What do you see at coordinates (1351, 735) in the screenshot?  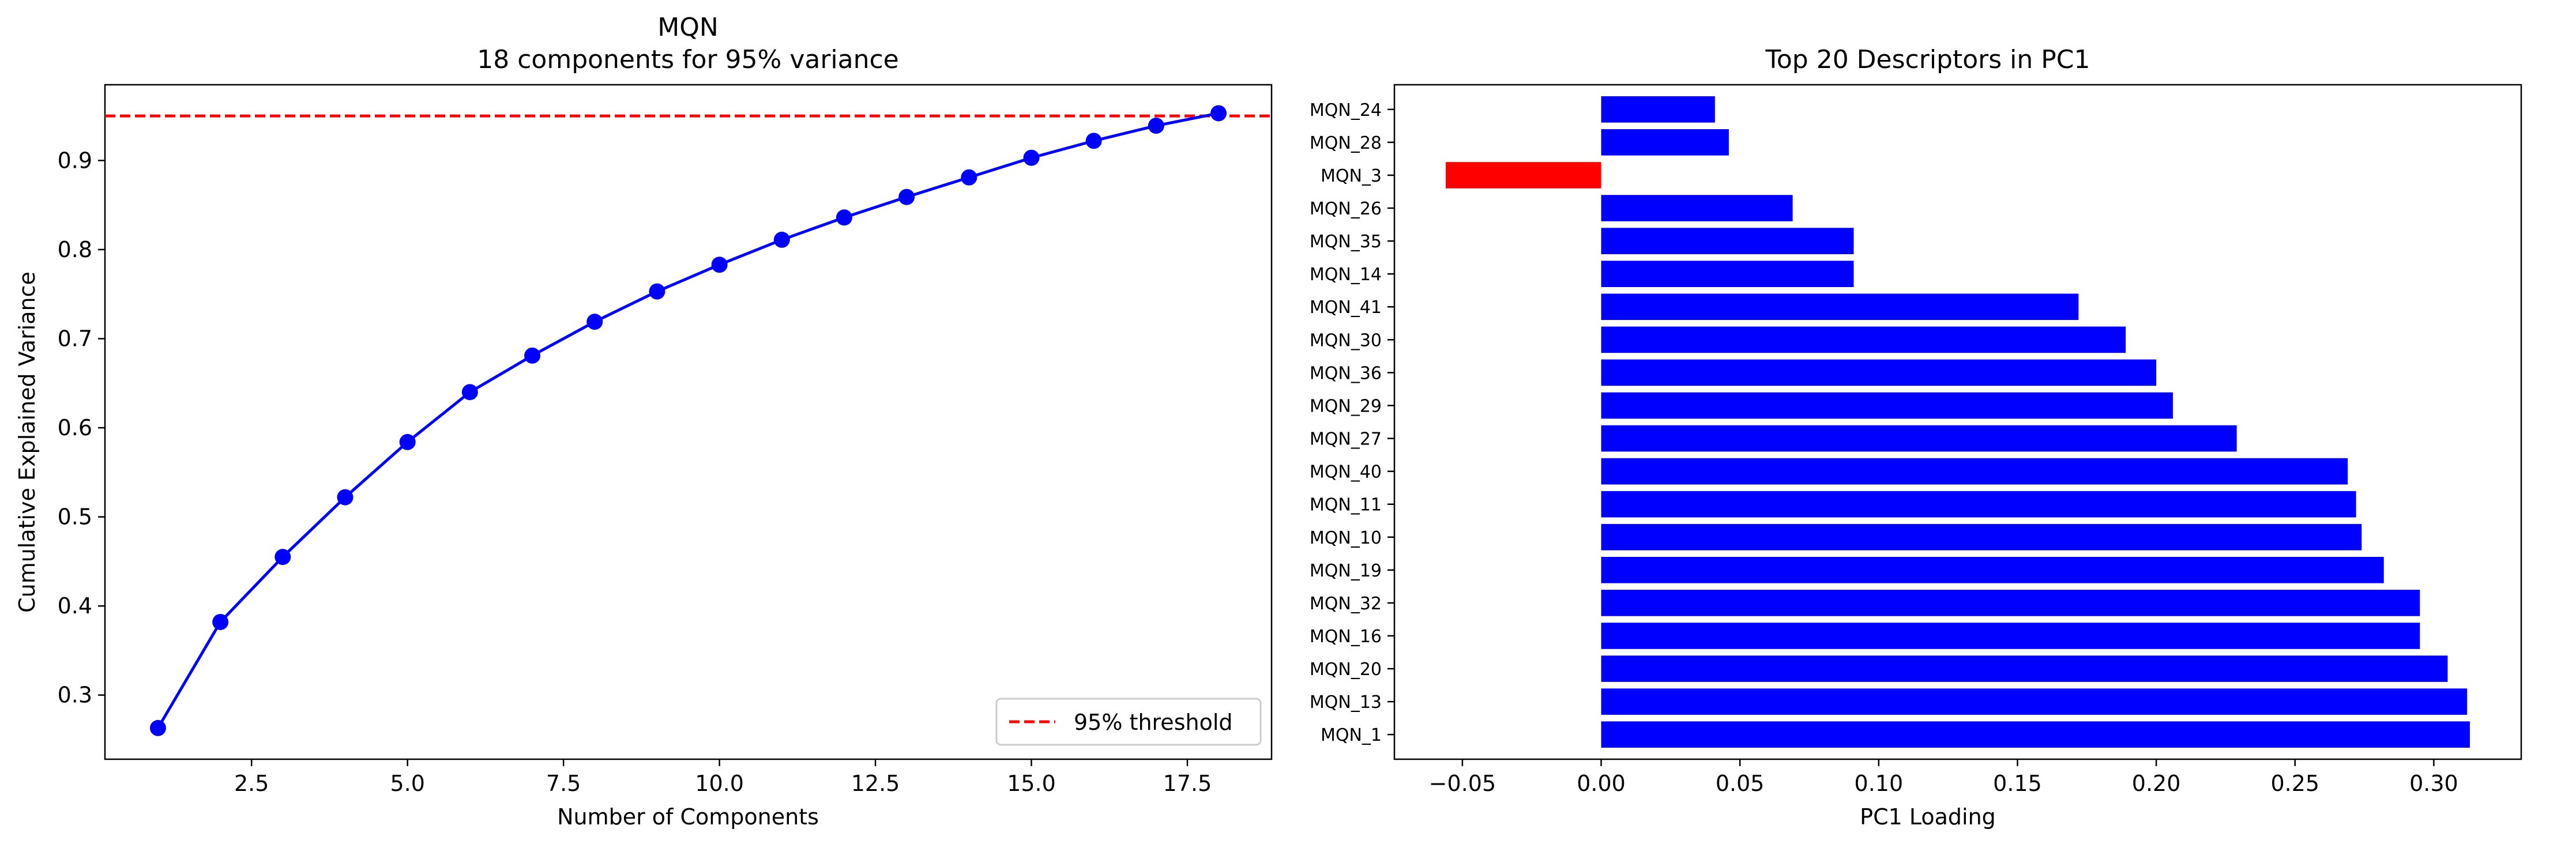 I see `category-label: MQN_1` at bounding box center [1351, 735].